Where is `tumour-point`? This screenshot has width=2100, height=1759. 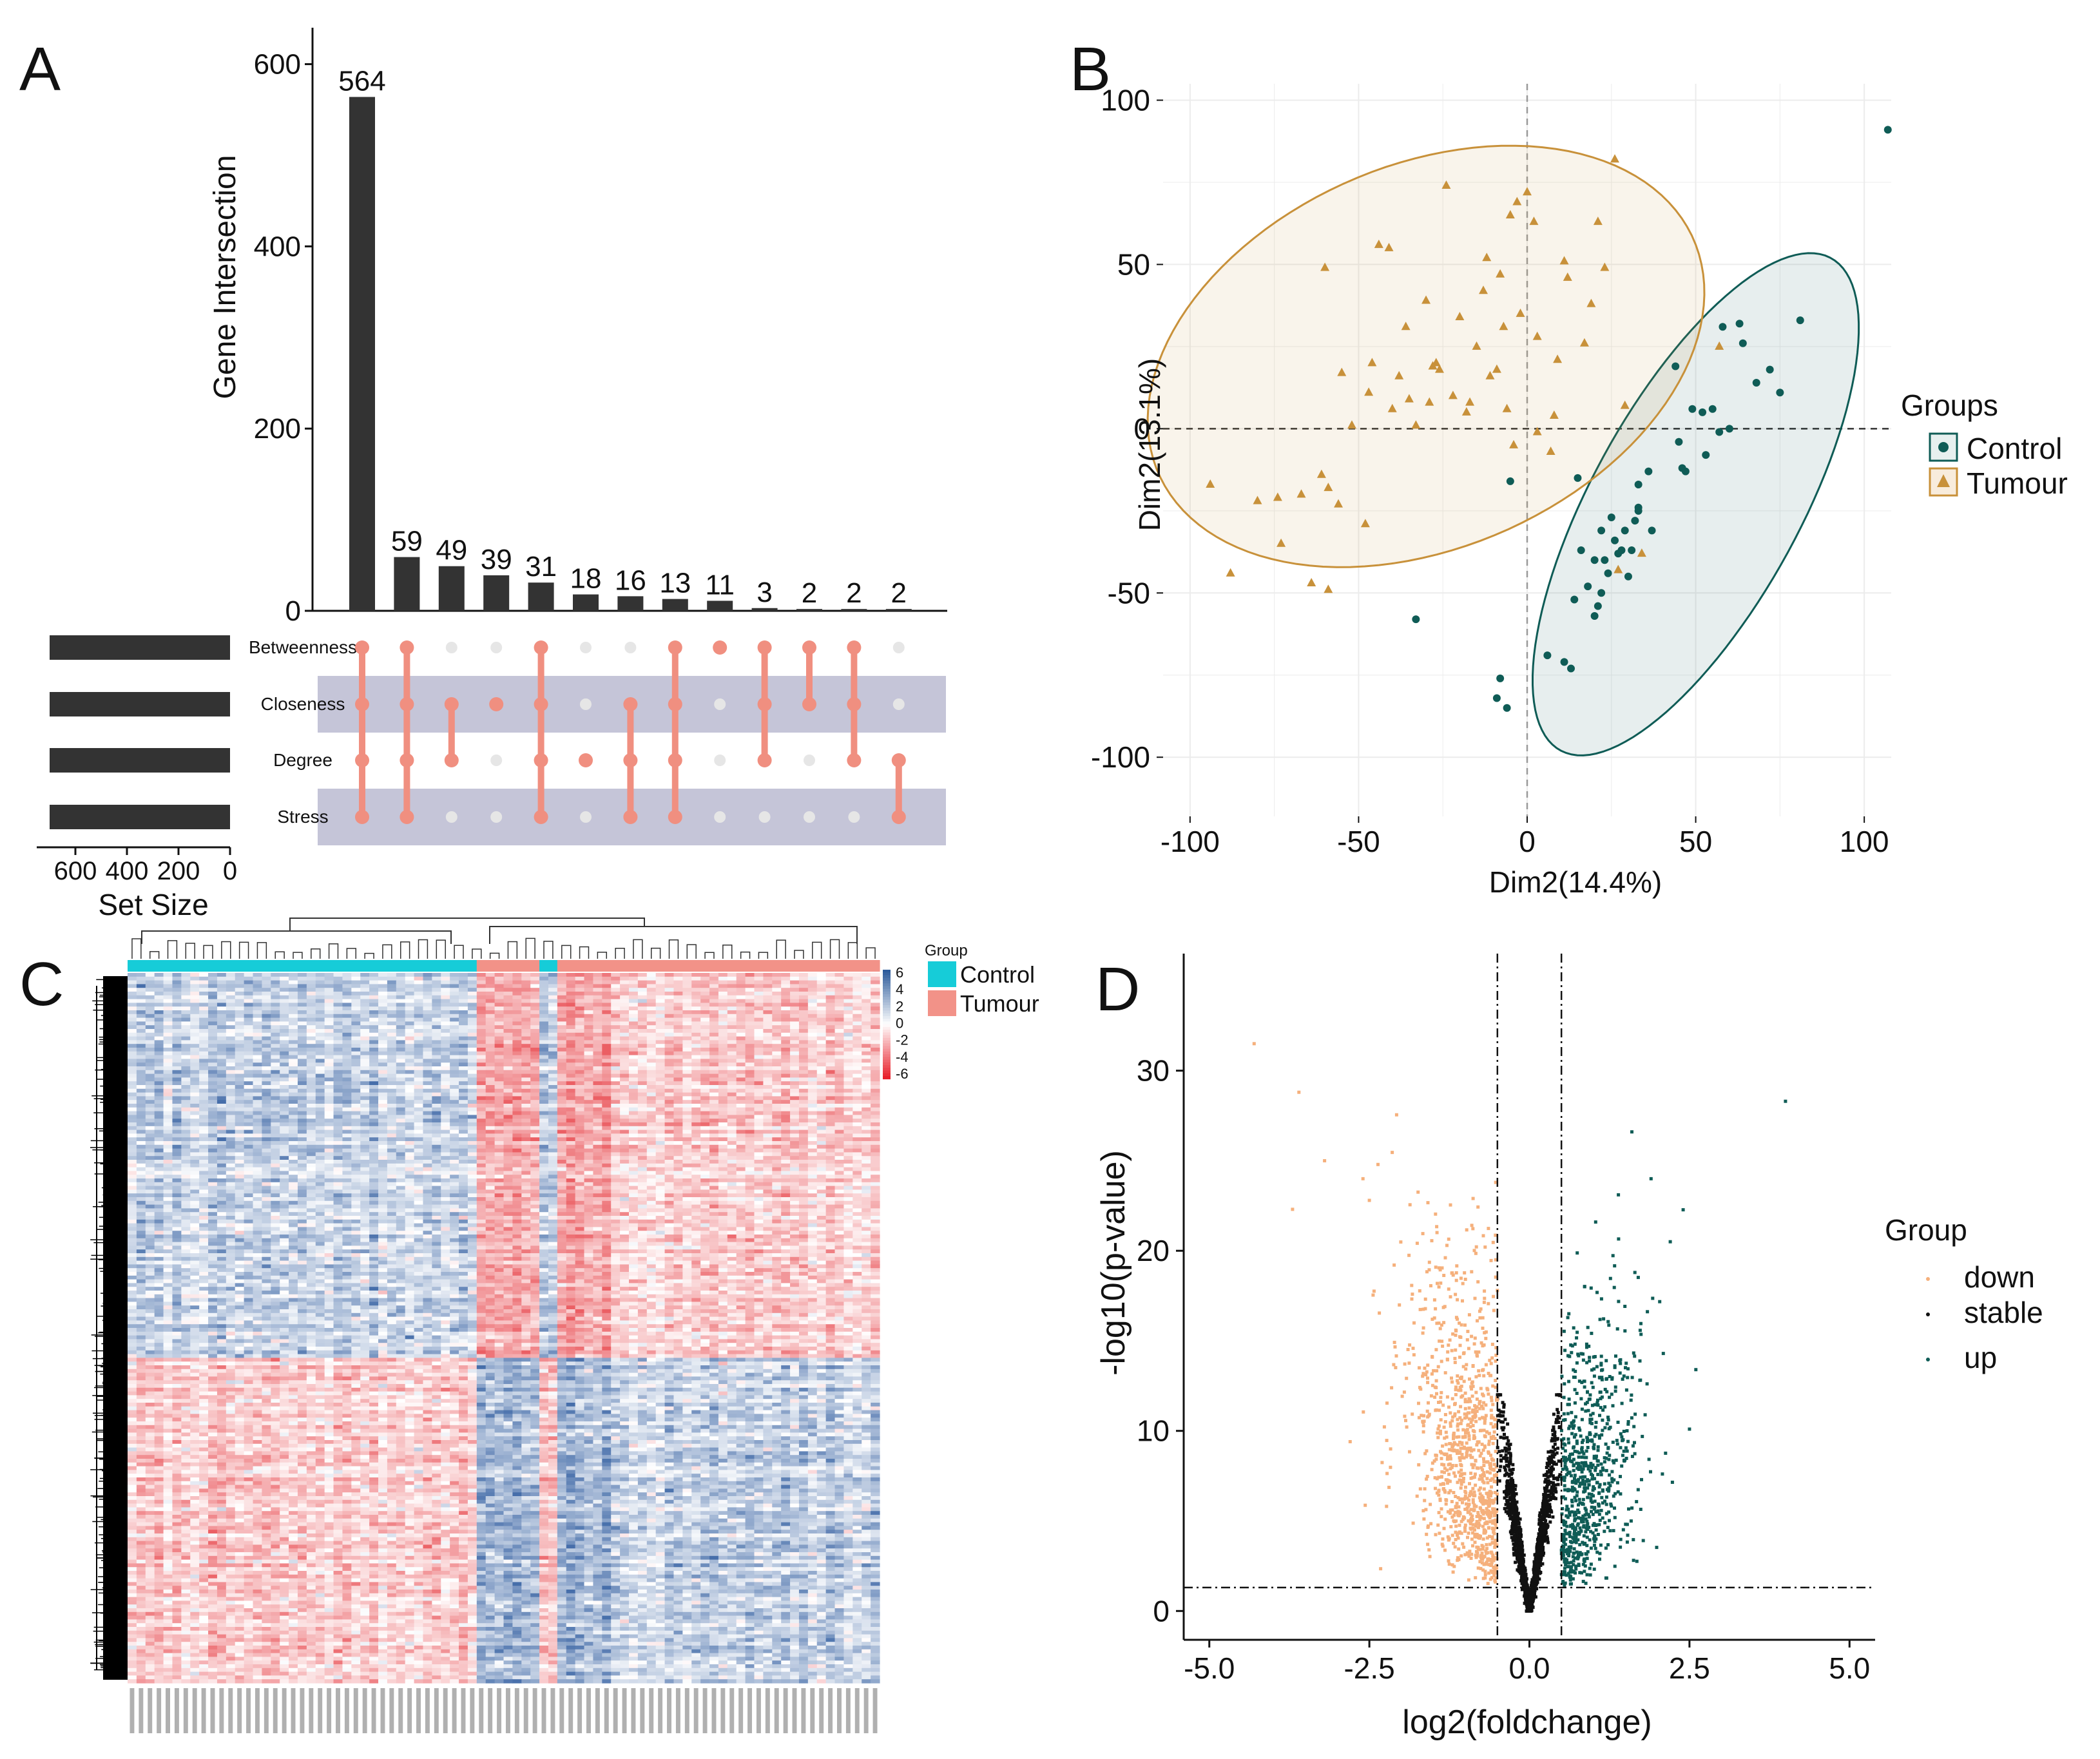 tumour-point is located at coordinates (1466, 411).